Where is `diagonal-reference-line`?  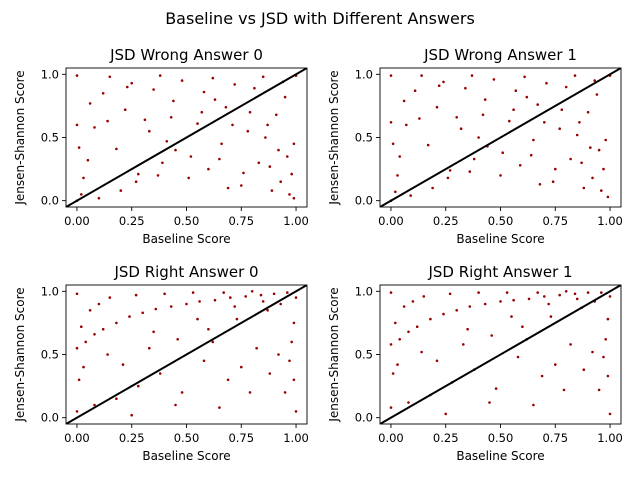 diagonal-reference-line is located at coordinates (186, 137).